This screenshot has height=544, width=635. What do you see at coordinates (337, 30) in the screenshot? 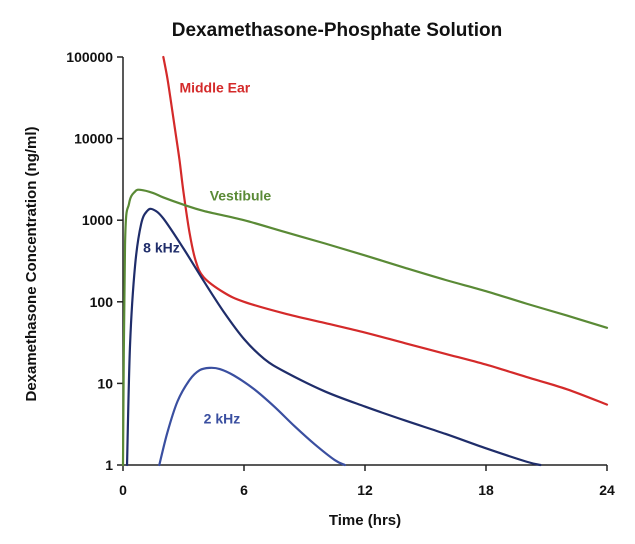
I see `chart-title: Dexamethasone-Phosphate Solution` at bounding box center [337, 30].